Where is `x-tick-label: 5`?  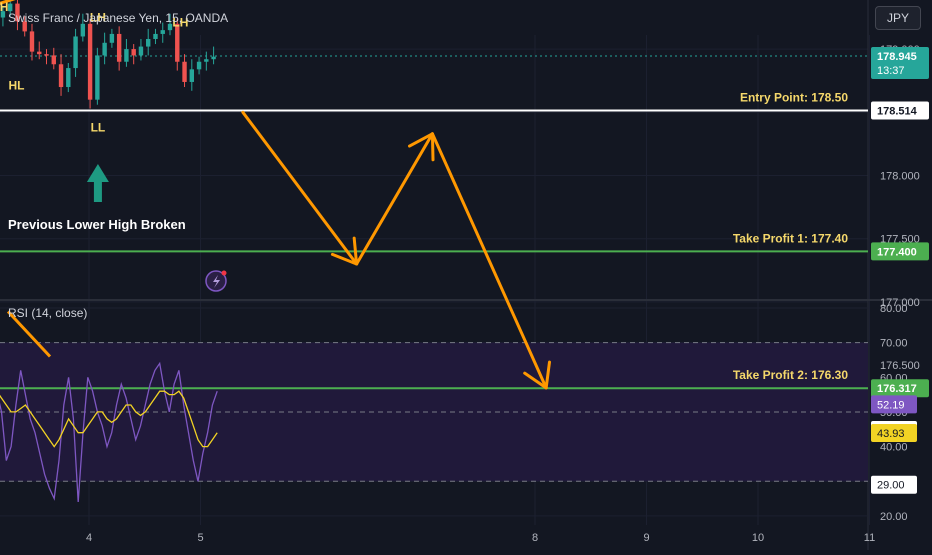 x-tick-label: 5 is located at coordinates (200, 538).